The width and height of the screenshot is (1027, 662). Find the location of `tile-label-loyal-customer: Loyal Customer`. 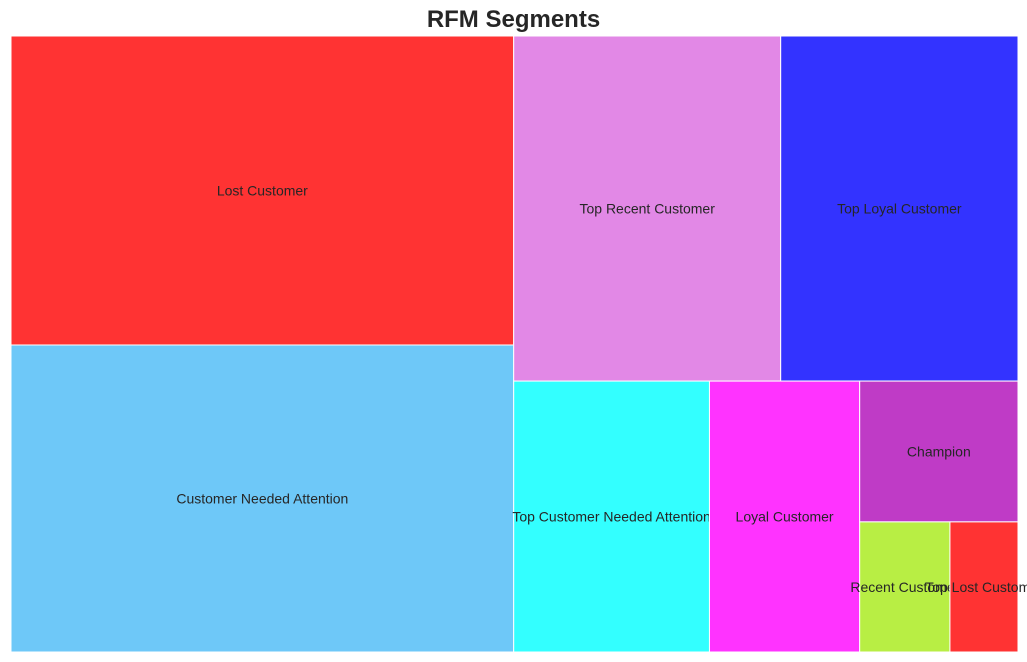

tile-label-loyal-customer: Loyal Customer is located at coordinates (785, 517).